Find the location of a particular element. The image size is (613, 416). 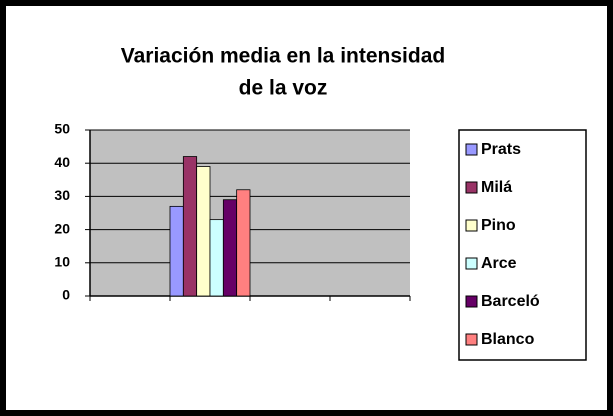

legend-label: Blanco is located at coordinates (508, 339).